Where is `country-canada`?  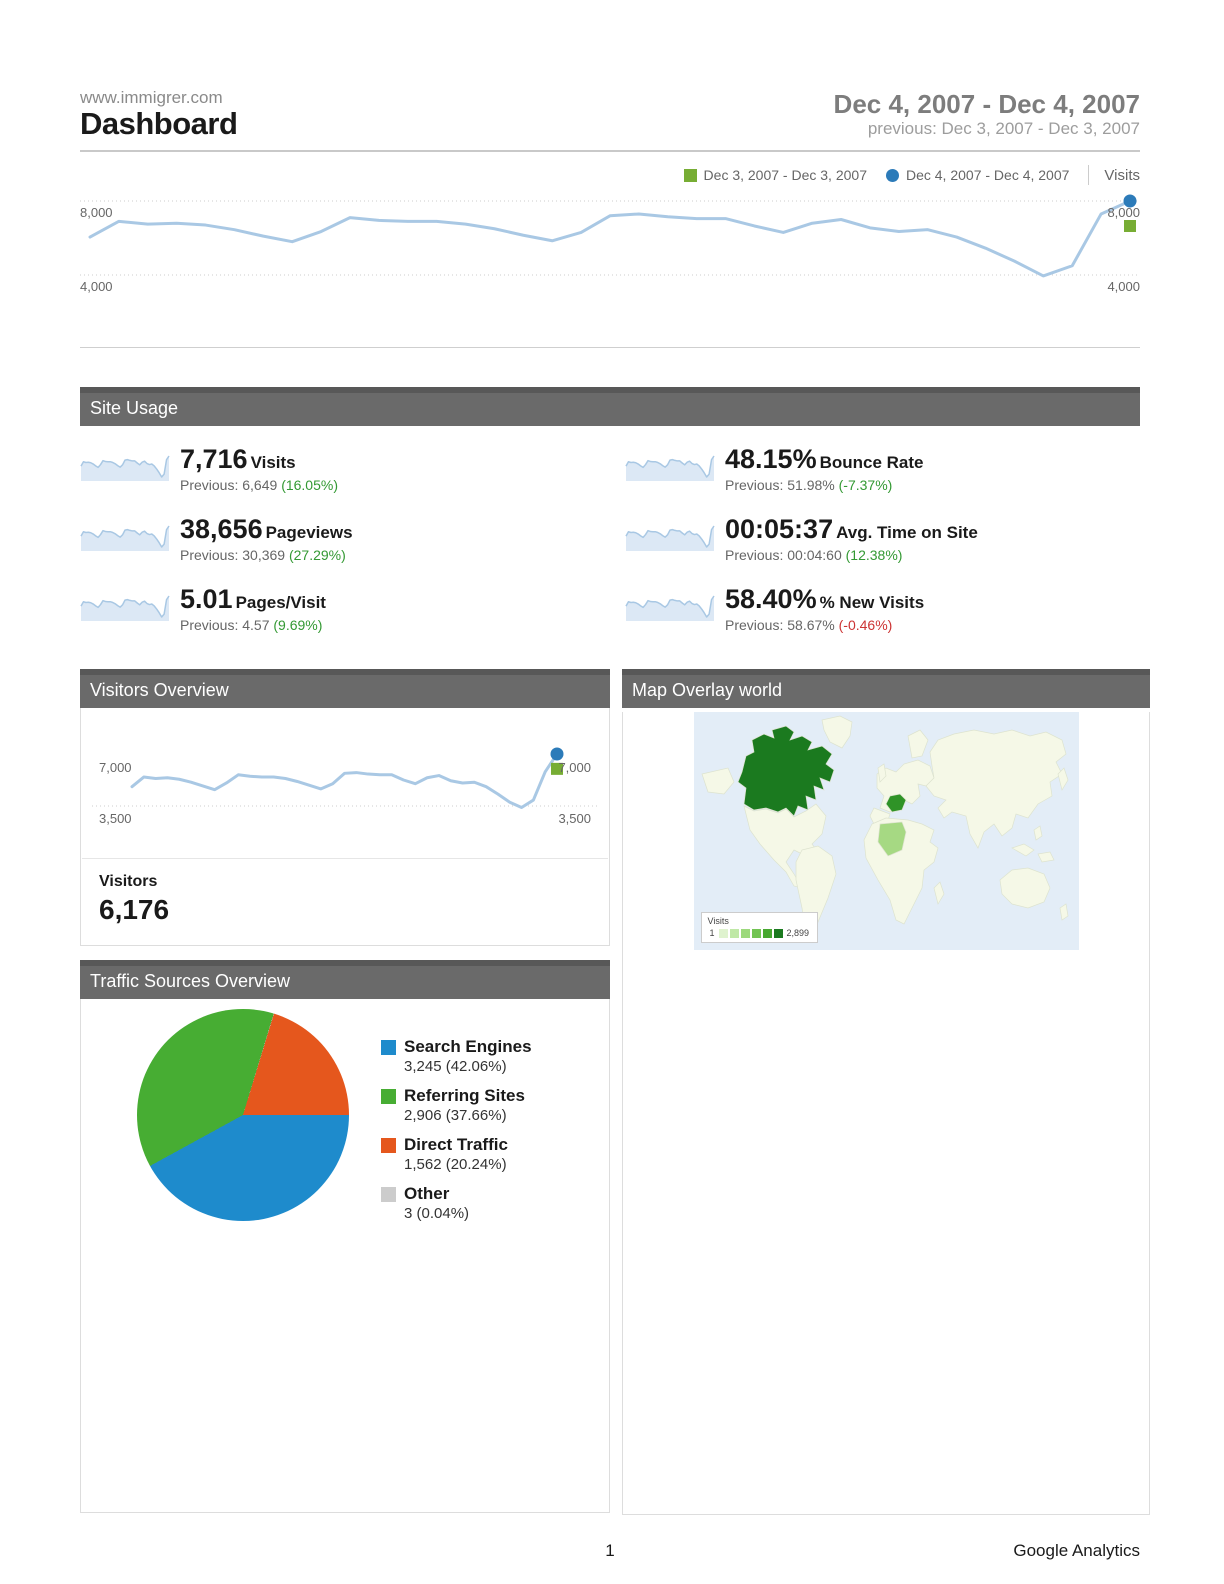 country-canada is located at coordinates (785, 771).